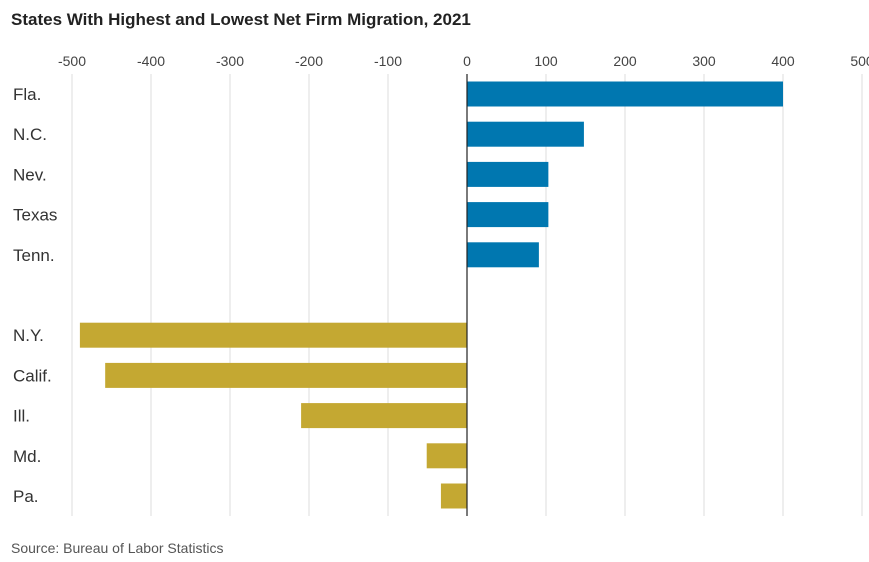 The image size is (869, 562). What do you see at coordinates (453, 496) in the screenshot?
I see `bar-pa` at bounding box center [453, 496].